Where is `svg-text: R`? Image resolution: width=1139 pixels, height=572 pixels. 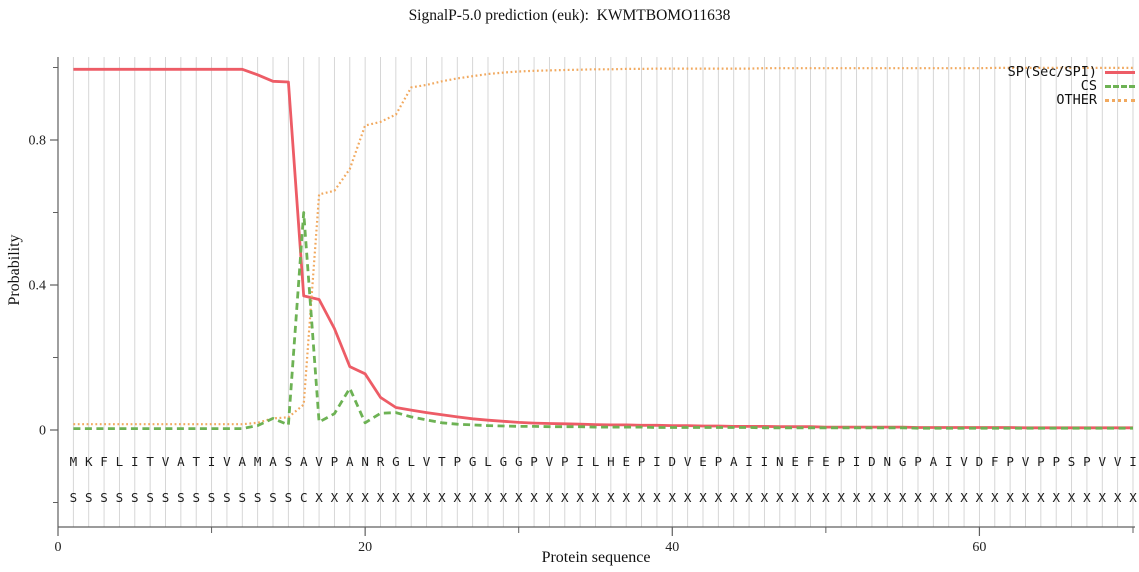 svg-text: R is located at coordinates (381, 461).